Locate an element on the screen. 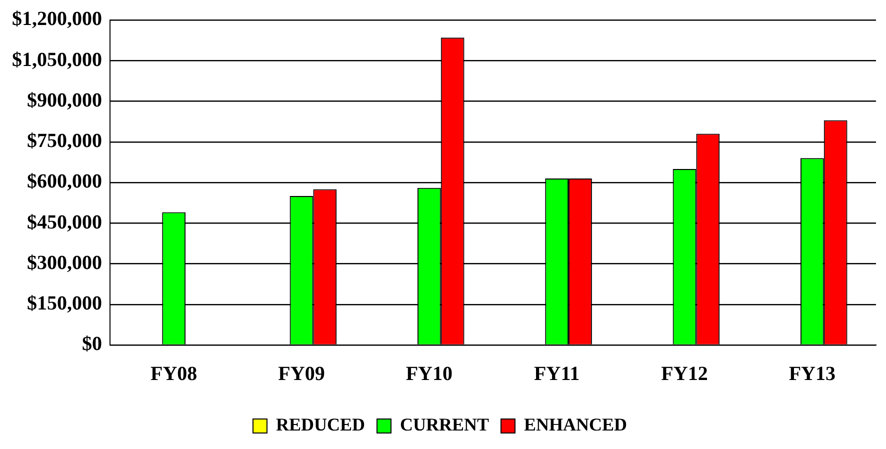  x-tick-label: FY11 is located at coordinates (557, 374).